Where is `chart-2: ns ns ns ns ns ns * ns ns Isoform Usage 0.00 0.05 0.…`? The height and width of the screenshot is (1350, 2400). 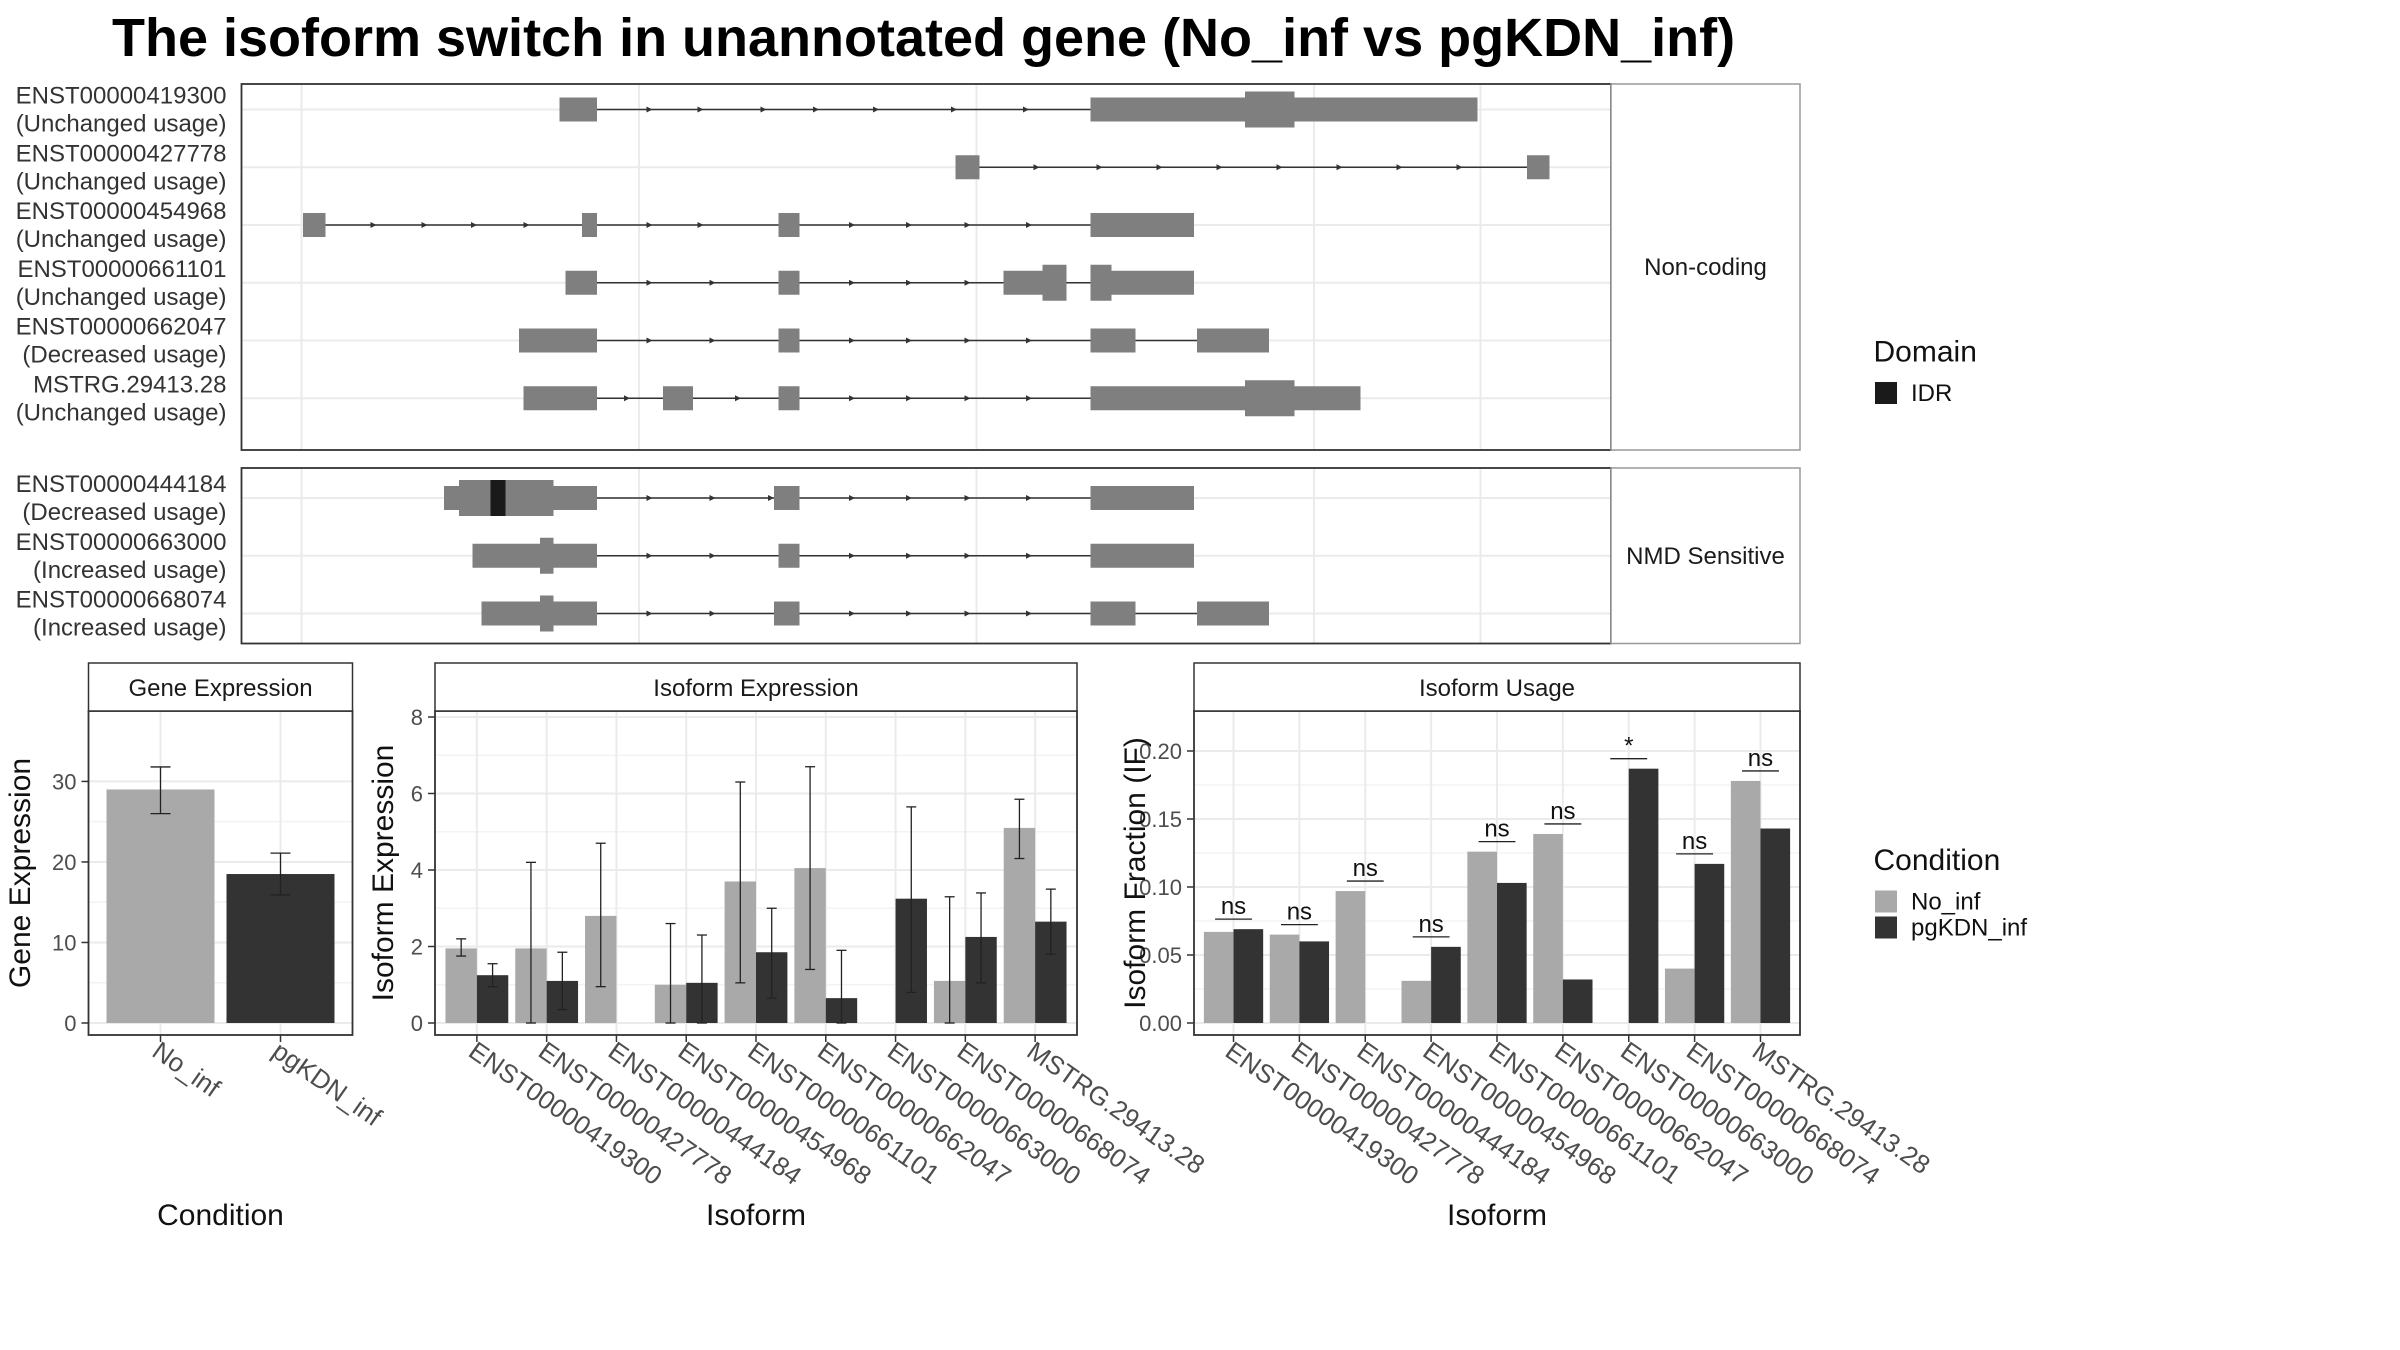
chart-2: ns ns ns ns ns ns * ns ns Isoform Usage 0.00 0.05 0.… is located at coordinates (1527, 947).